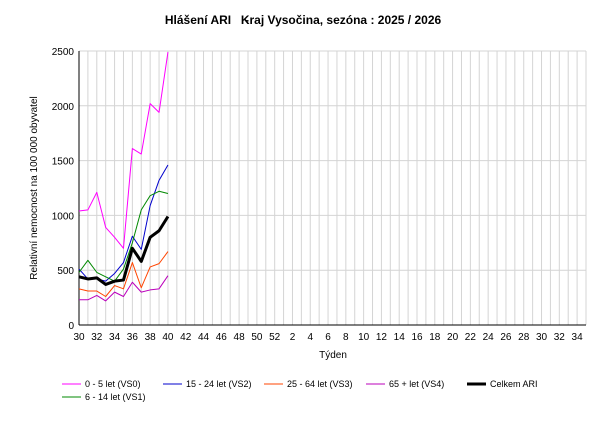 The image size is (605, 422). What do you see at coordinates (123, 274) in the screenshot?
I see `series-line-25-64-let-vs3` at bounding box center [123, 274].